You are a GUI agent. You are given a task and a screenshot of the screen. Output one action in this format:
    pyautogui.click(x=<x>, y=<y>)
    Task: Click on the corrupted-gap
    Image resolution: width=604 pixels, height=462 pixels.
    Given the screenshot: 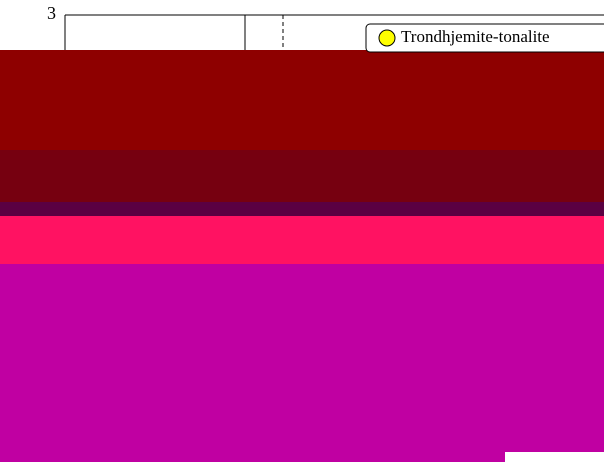 What is the action you would take?
    pyautogui.click(x=554, y=457)
    